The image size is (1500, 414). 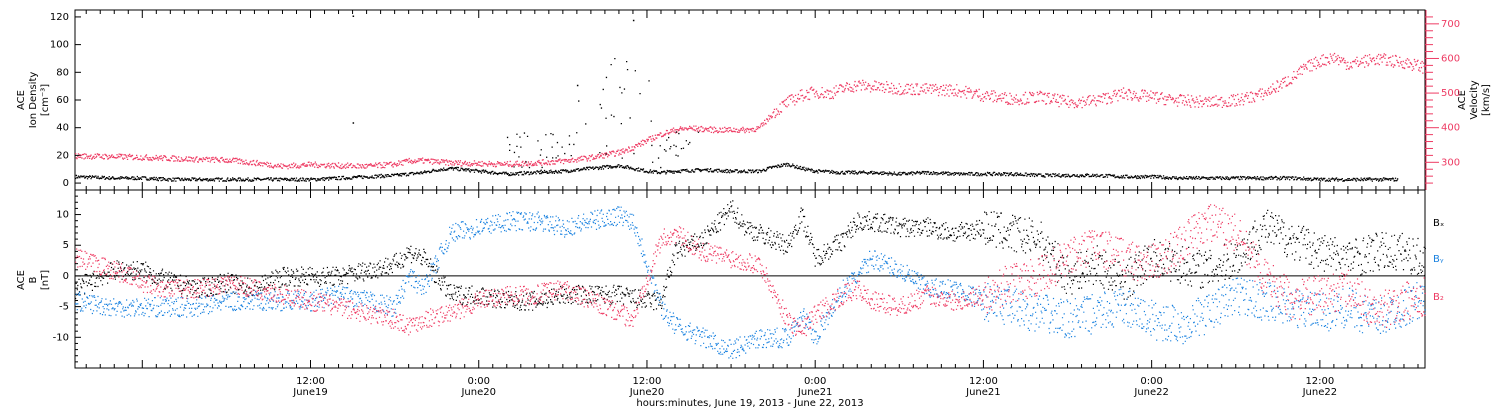 I want to click on density-axis-label: ACE Ion Density [cm⁻³], so click(x=33, y=100).